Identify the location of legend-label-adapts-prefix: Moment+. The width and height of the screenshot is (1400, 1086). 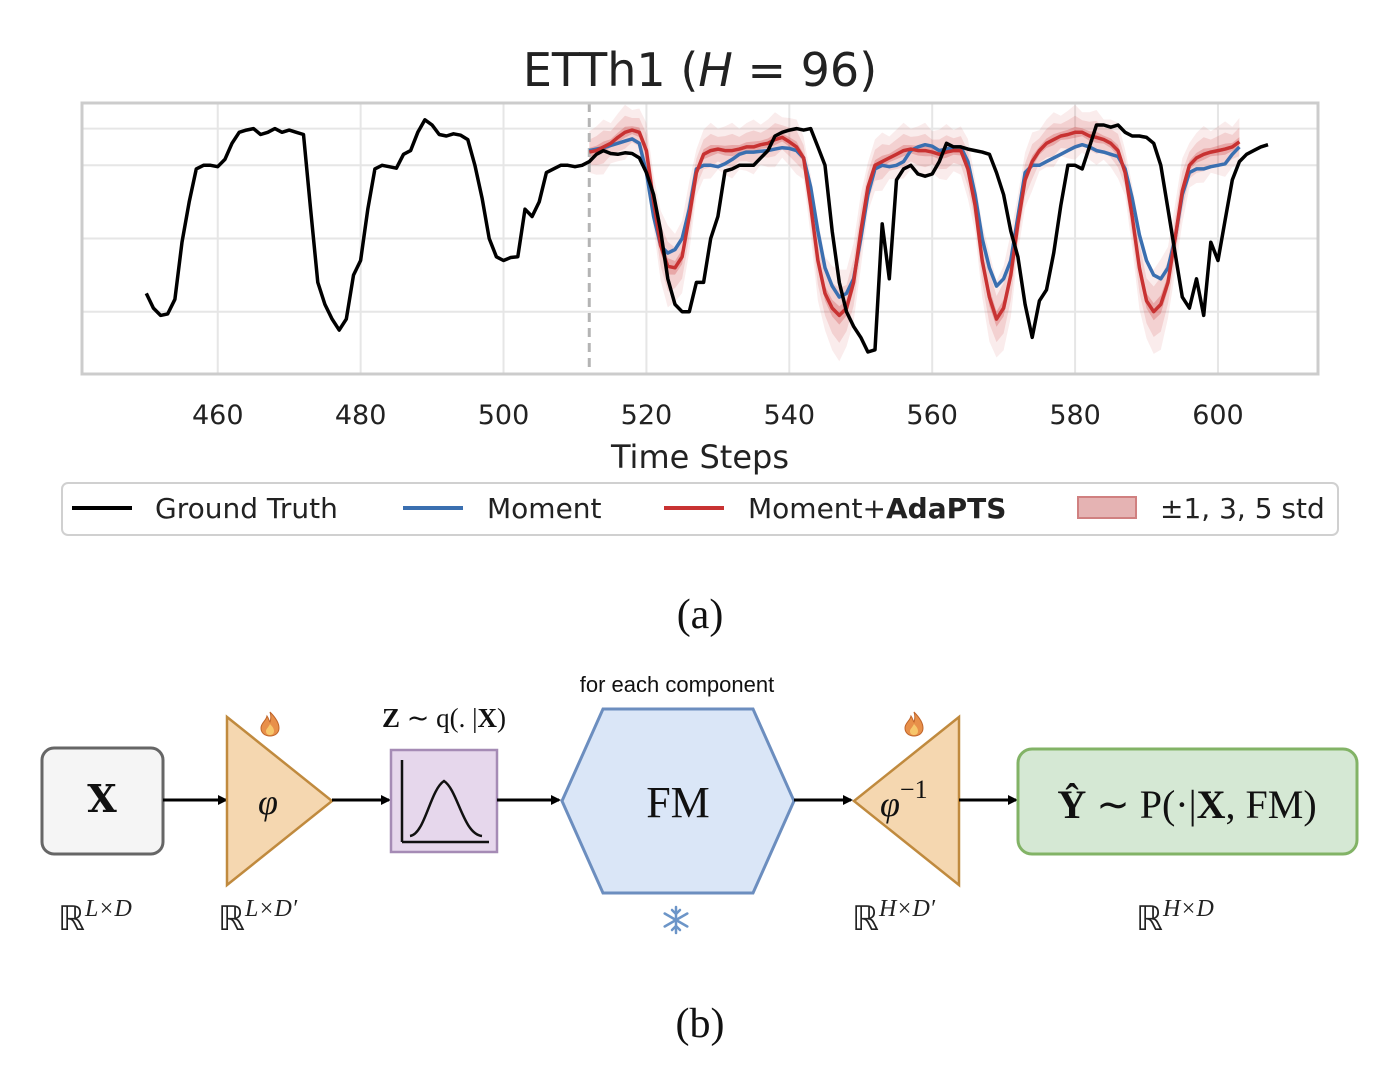
(817, 508).